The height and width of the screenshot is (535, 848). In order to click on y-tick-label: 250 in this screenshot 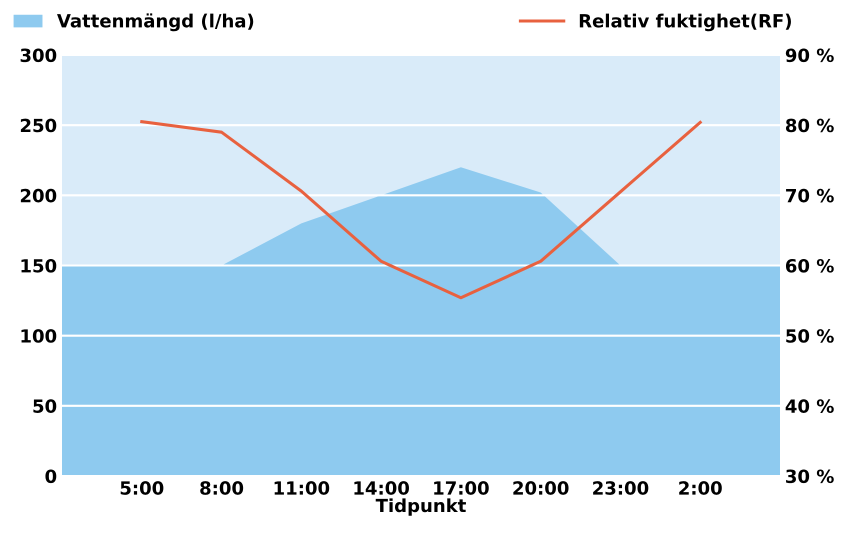, I will do `click(38, 125)`.